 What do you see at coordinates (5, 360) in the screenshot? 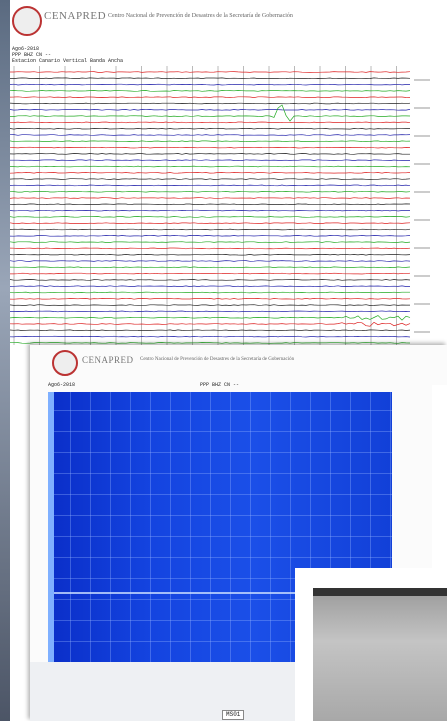
I see `side-strip` at bounding box center [5, 360].